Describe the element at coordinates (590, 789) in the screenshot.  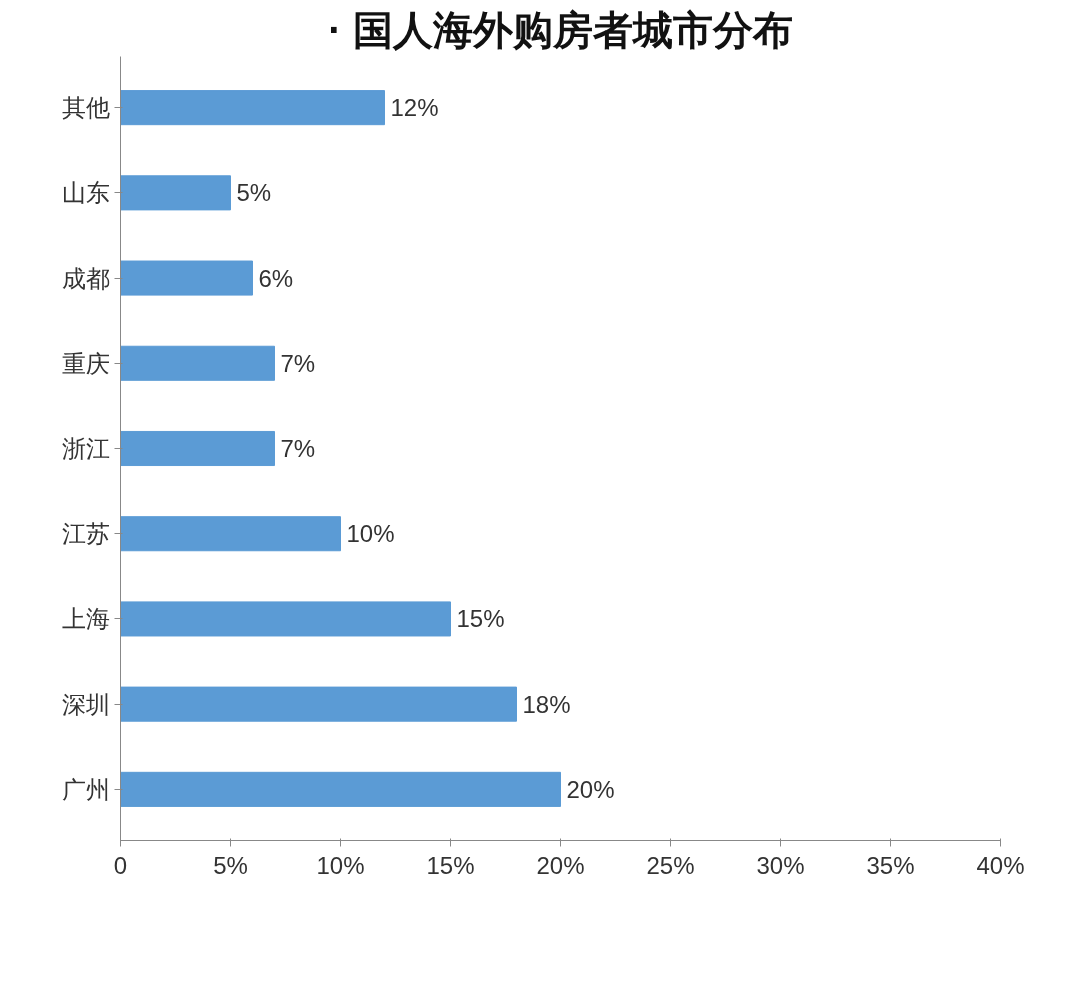
I see `data-label: 20%` at that location.